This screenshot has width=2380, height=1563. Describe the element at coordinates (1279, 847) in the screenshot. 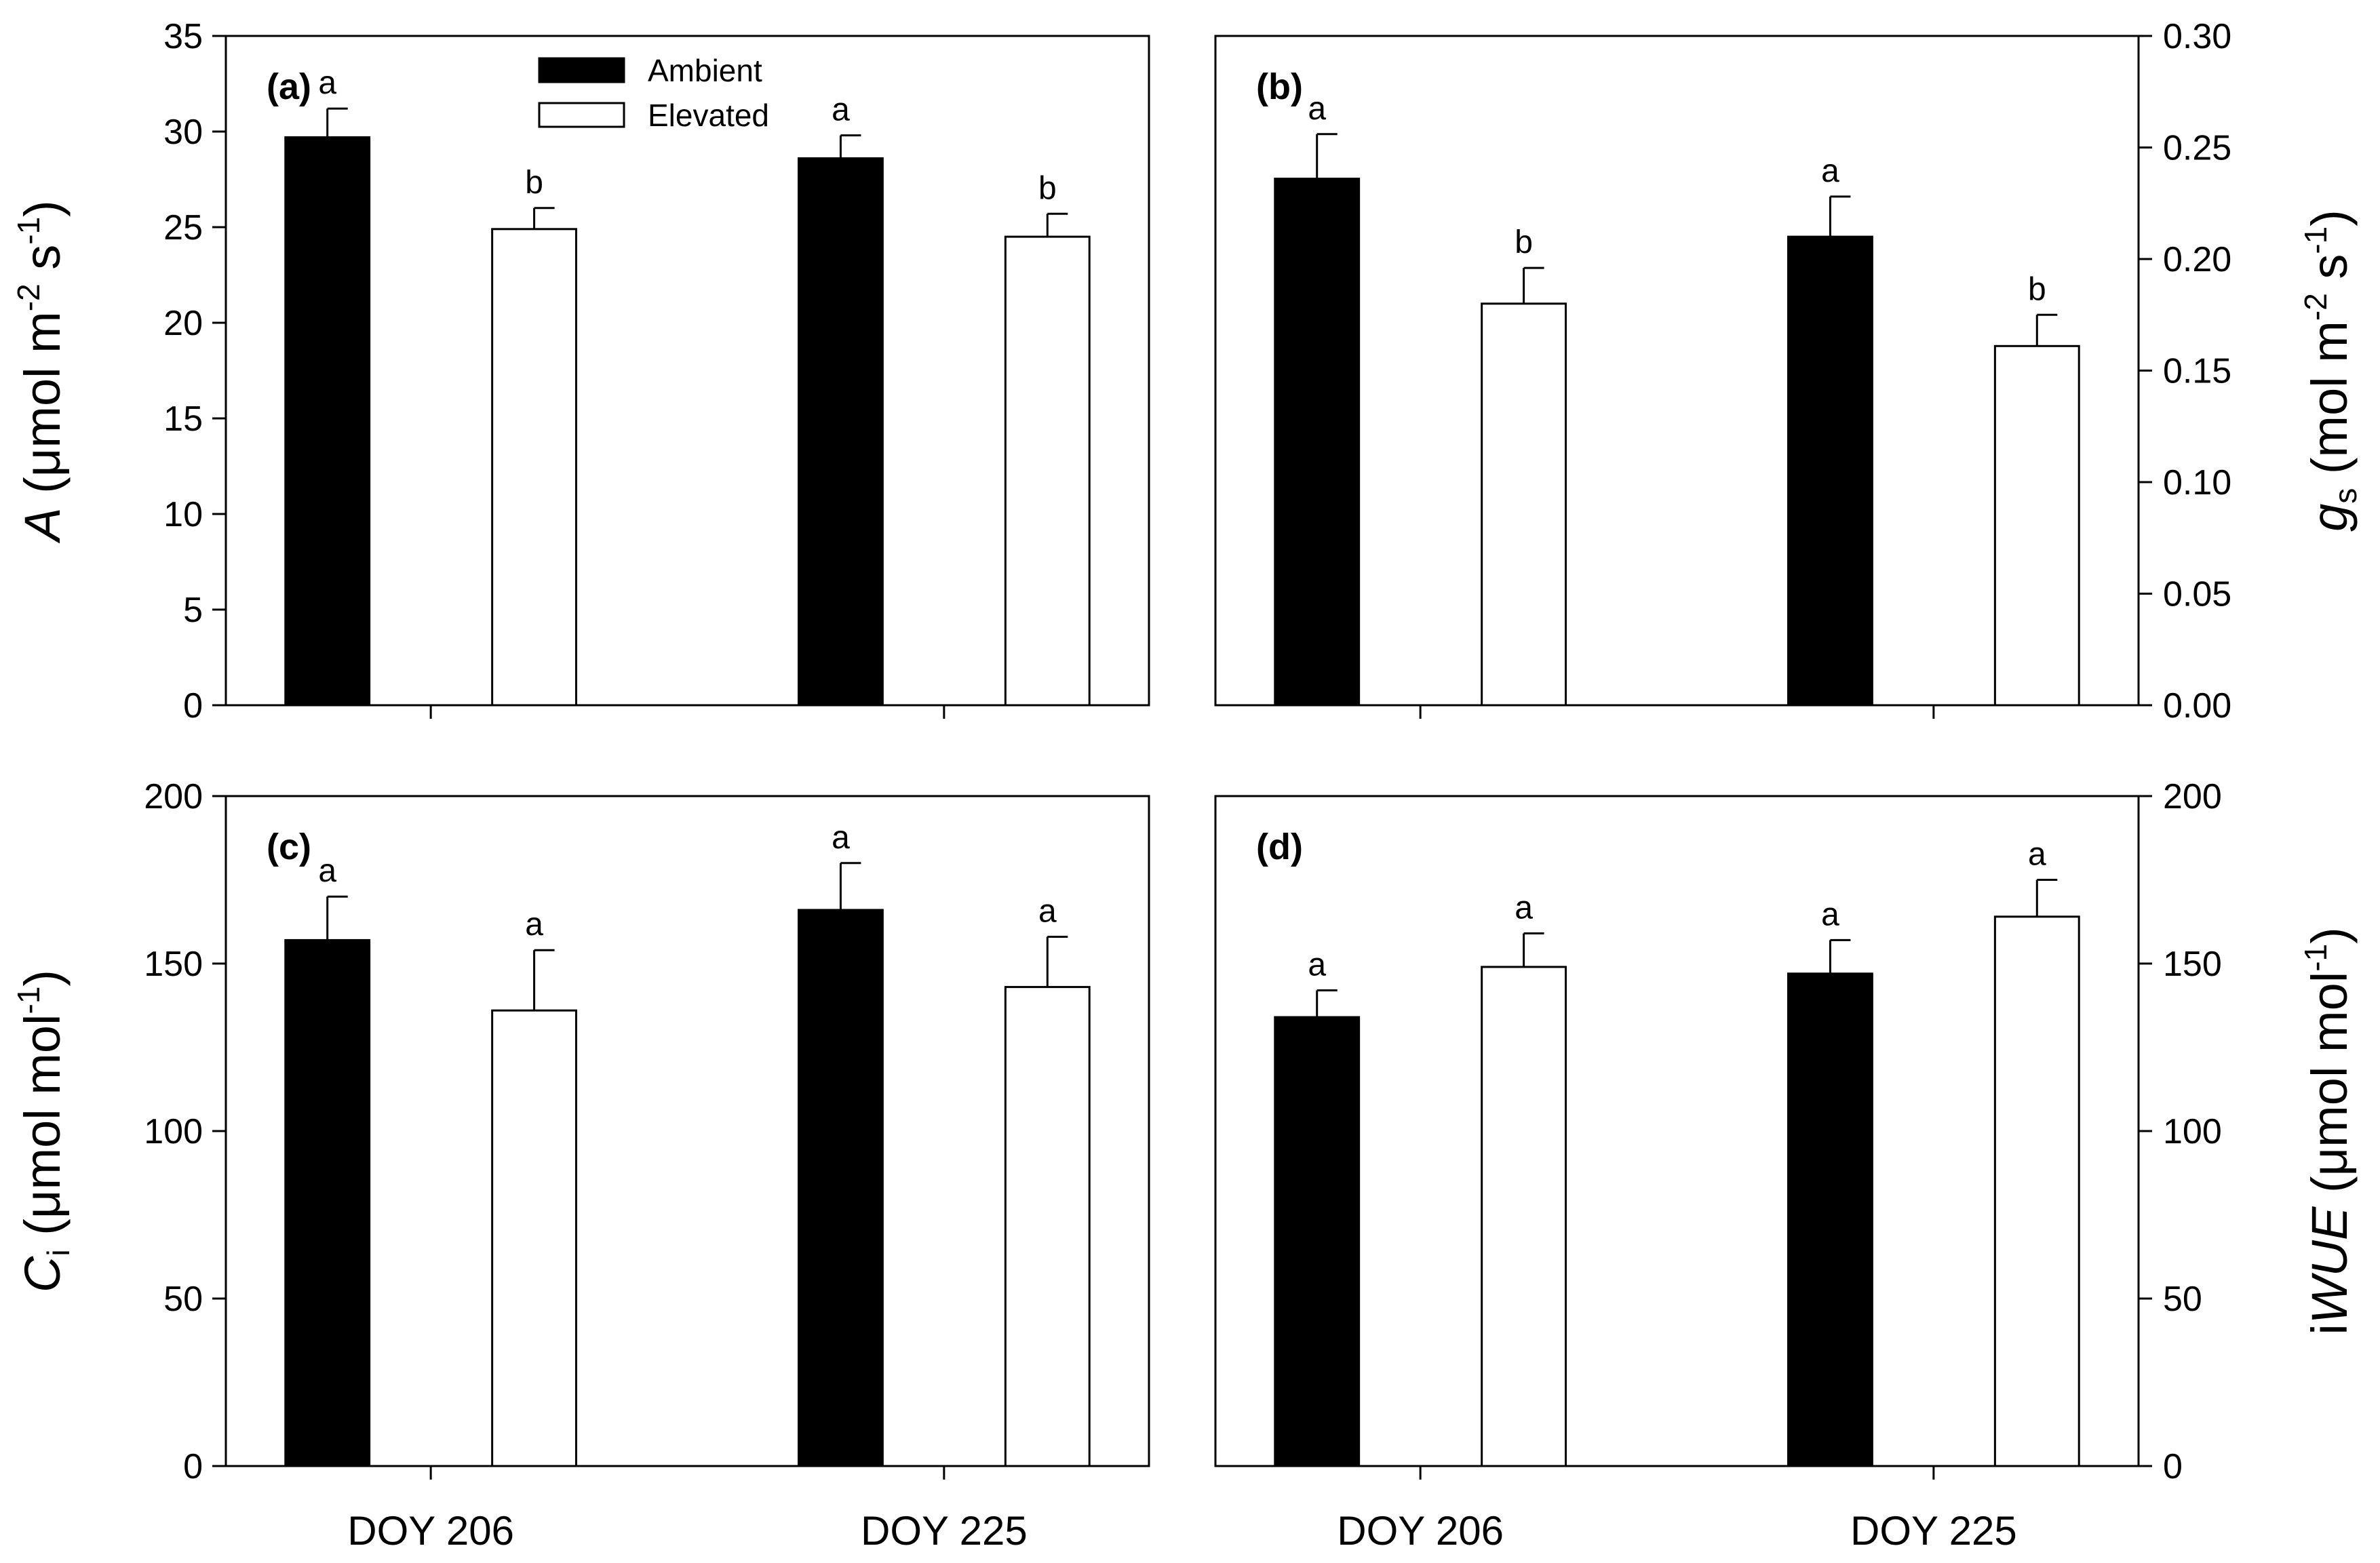

I see `panel-label: (d)` at that location.